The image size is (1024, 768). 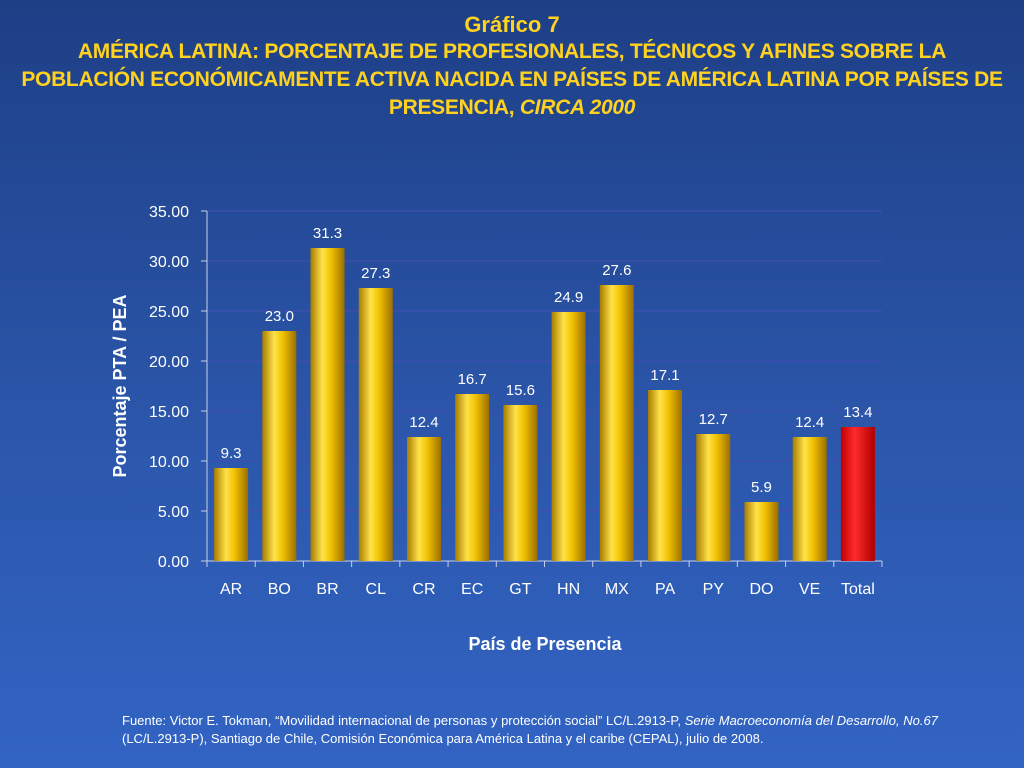 I want to click on x-tick-label: GT, so click(x=520, y=589).